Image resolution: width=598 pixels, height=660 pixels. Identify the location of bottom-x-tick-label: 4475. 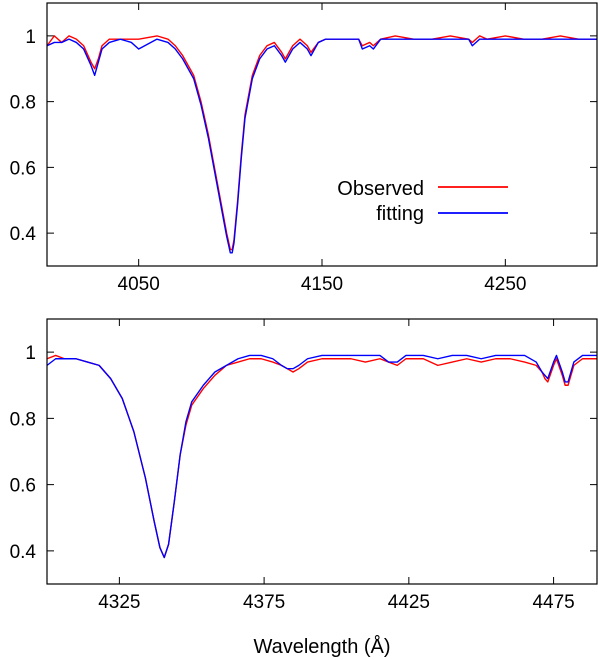
(553, 602).